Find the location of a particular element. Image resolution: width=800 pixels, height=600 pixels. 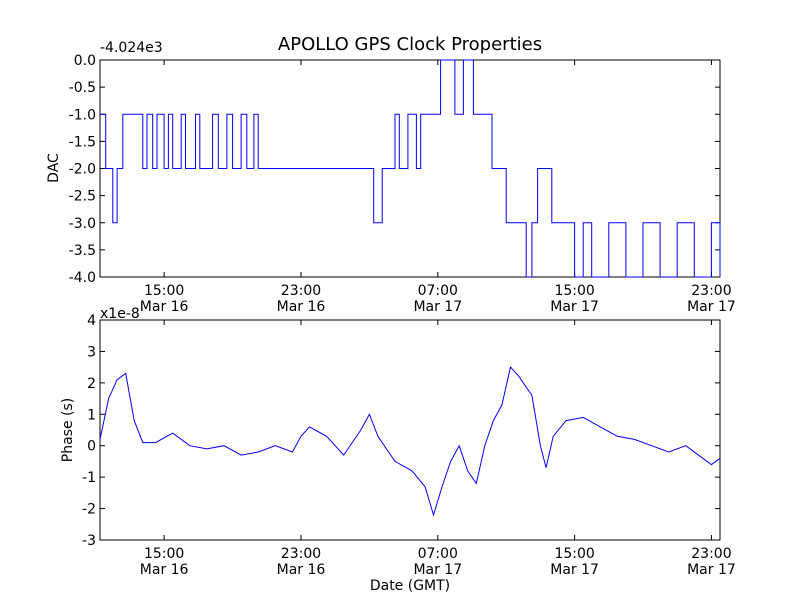

y-tick-label: 0 is located at coordinates (91, 447).